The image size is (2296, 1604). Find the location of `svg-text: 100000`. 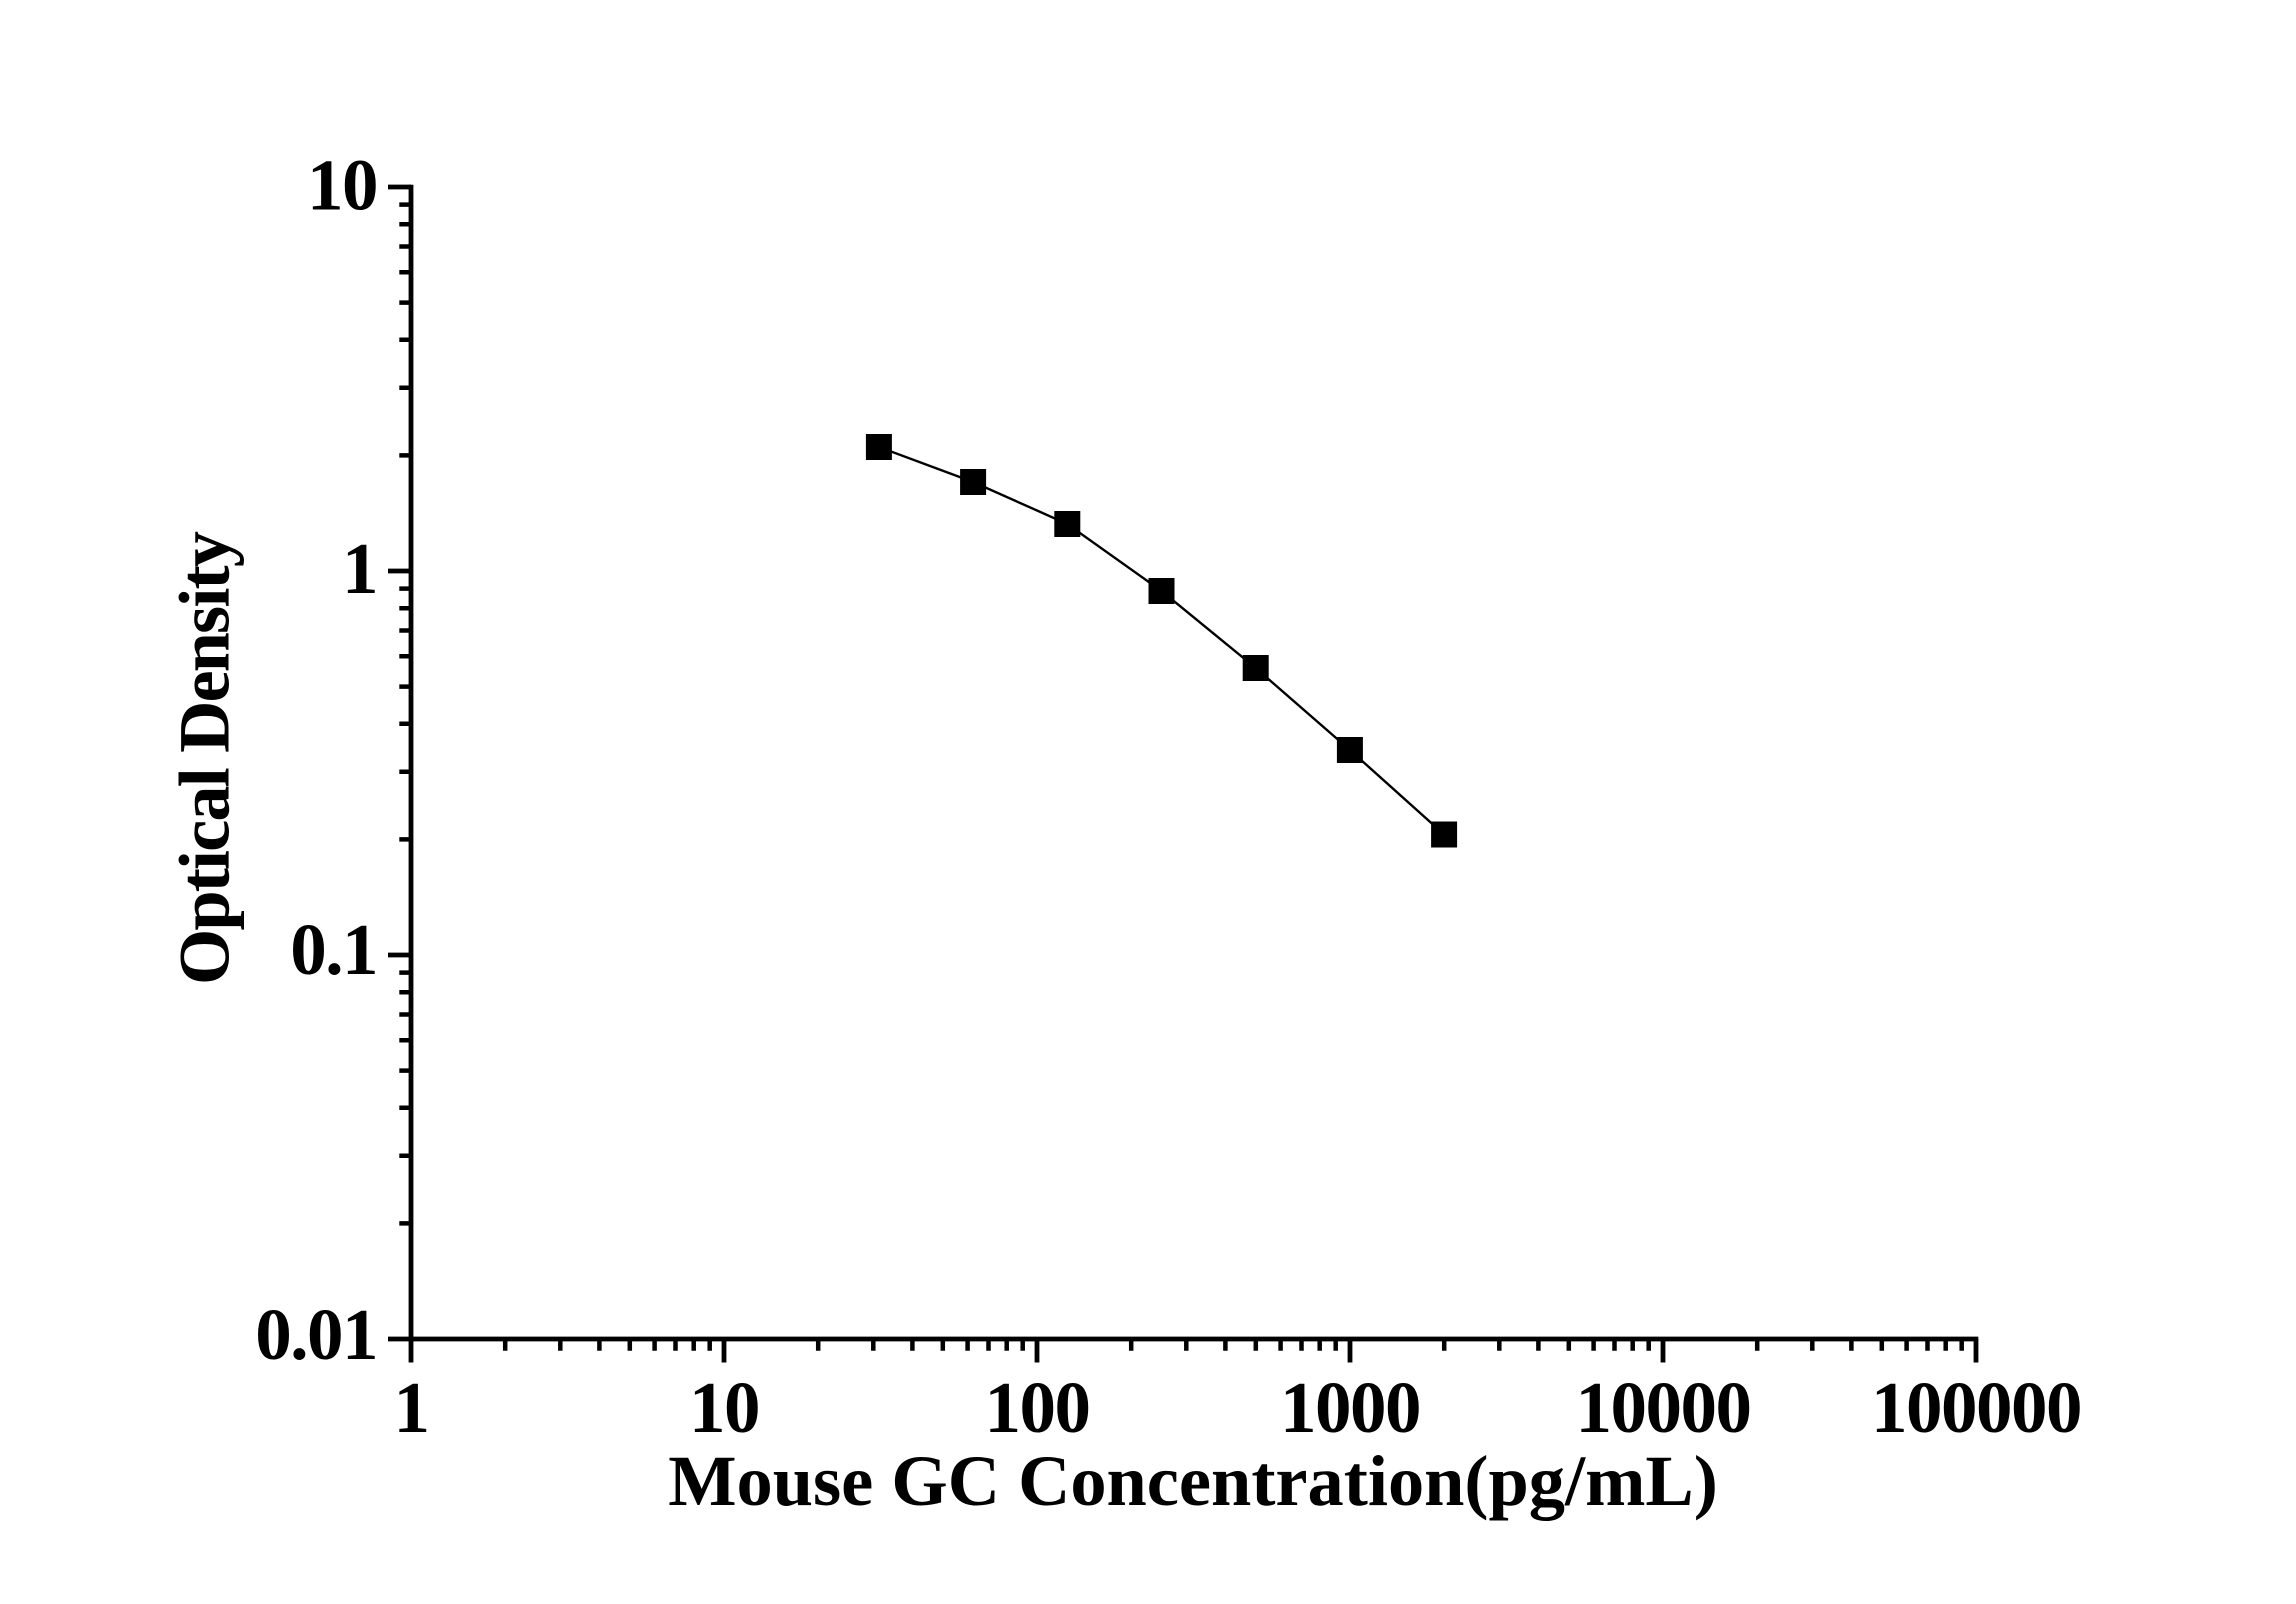

svg-text: 100000 is located at coordinates (1976, 1407).